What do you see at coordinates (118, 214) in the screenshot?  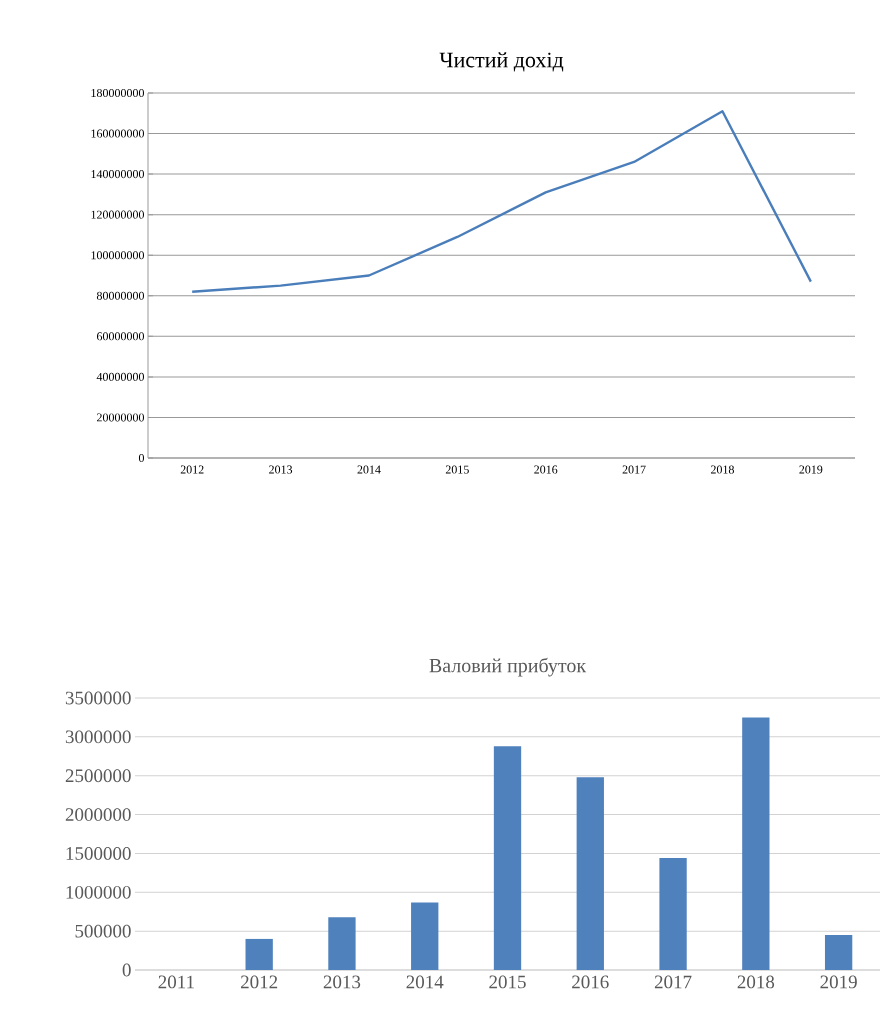 I see `y-tick-label: 120000000` at bounding box center [118, 214].